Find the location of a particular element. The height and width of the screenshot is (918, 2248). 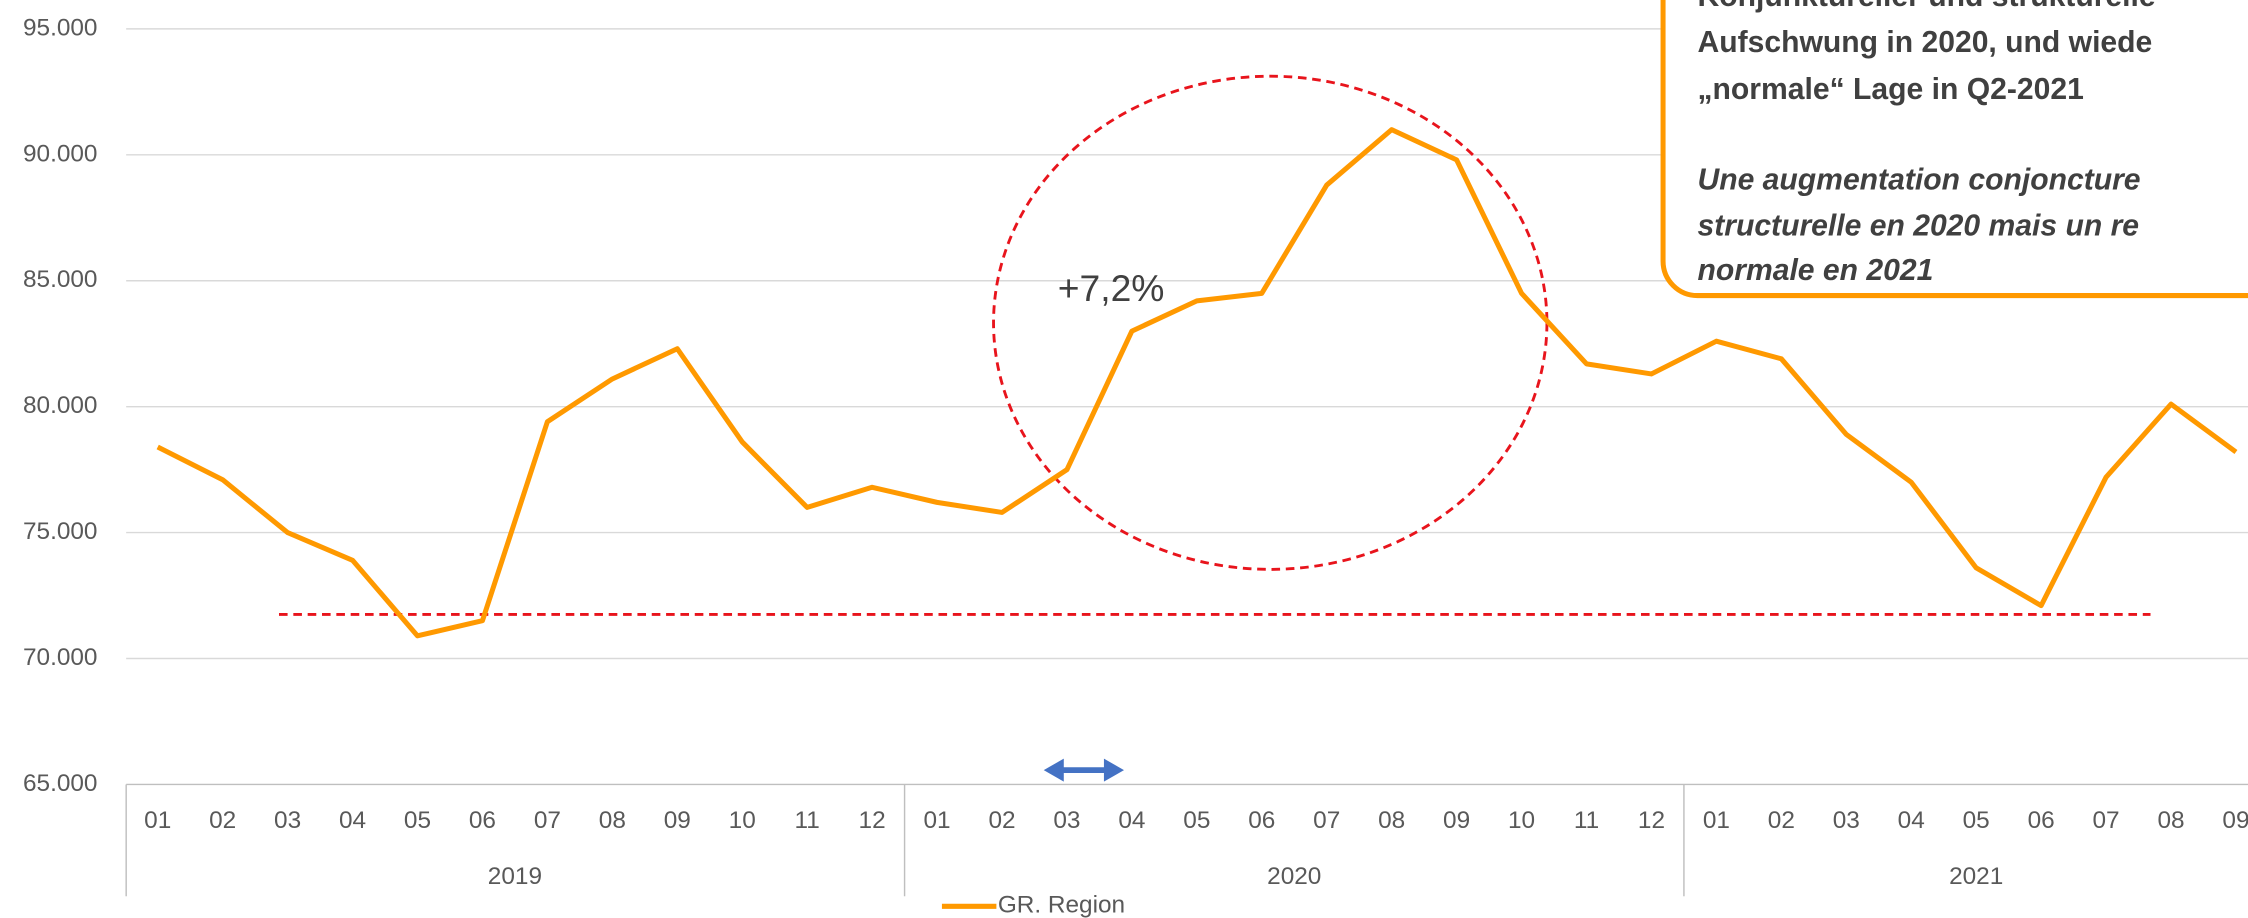

y-tick-label: 70.000 is located at coordinates (60, 657).